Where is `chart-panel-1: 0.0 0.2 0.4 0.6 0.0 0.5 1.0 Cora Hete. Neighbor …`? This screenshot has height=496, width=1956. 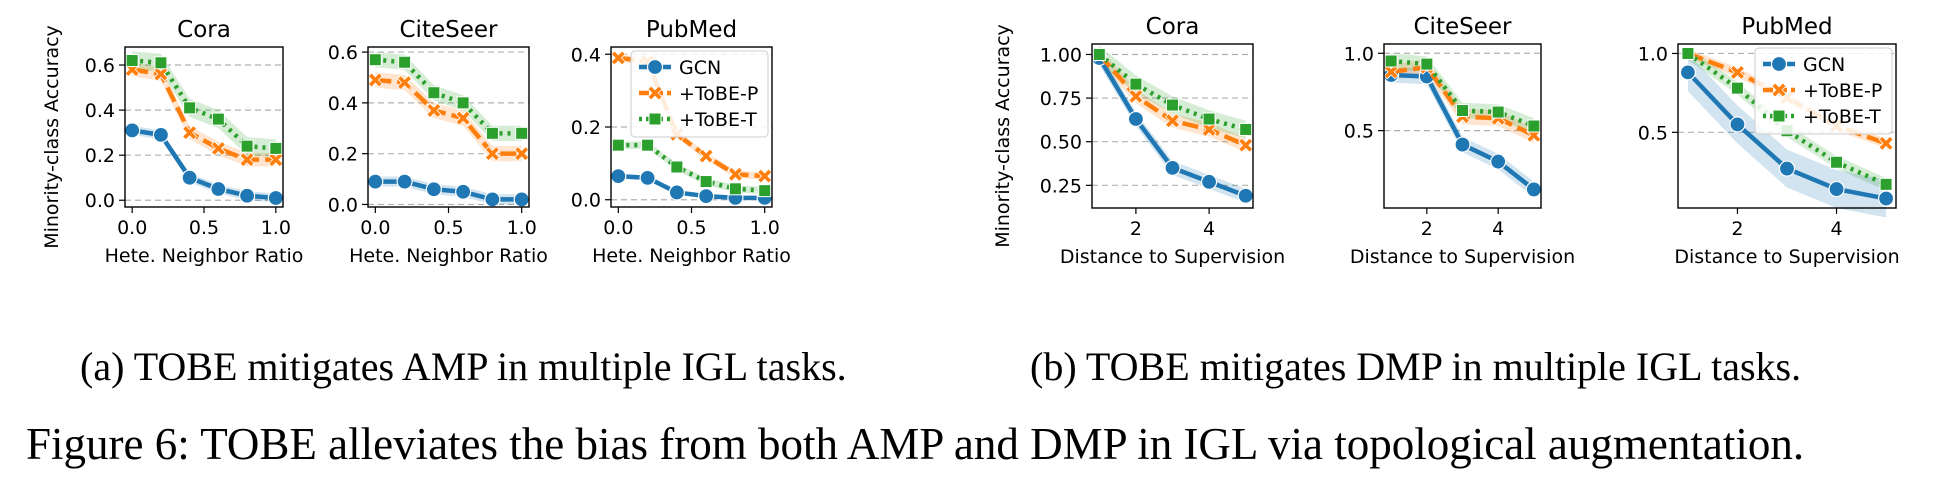
chart-panel-1: 0.0 0.2 0.4 0.6 0.0 0.5 1.0 Cora Hete. Neighbor … is located at coordinates (172, 142).